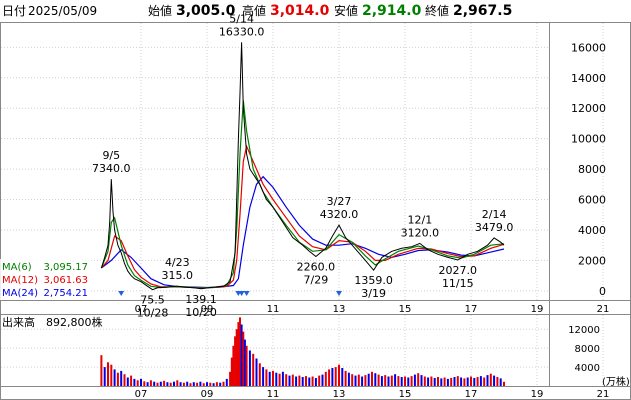 The width and height of the screenshot is (631, 400). I want to click on price-y-tick-label: 10000, so click(588, 139).